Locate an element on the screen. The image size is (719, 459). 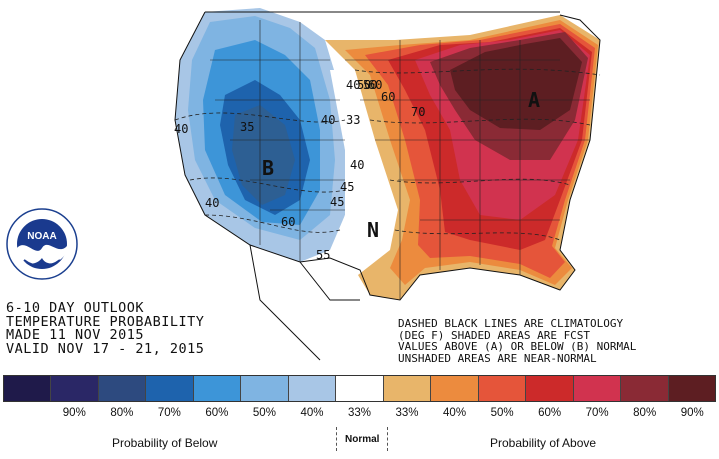
above-region-letter: A is located at coordinates (534, 100).